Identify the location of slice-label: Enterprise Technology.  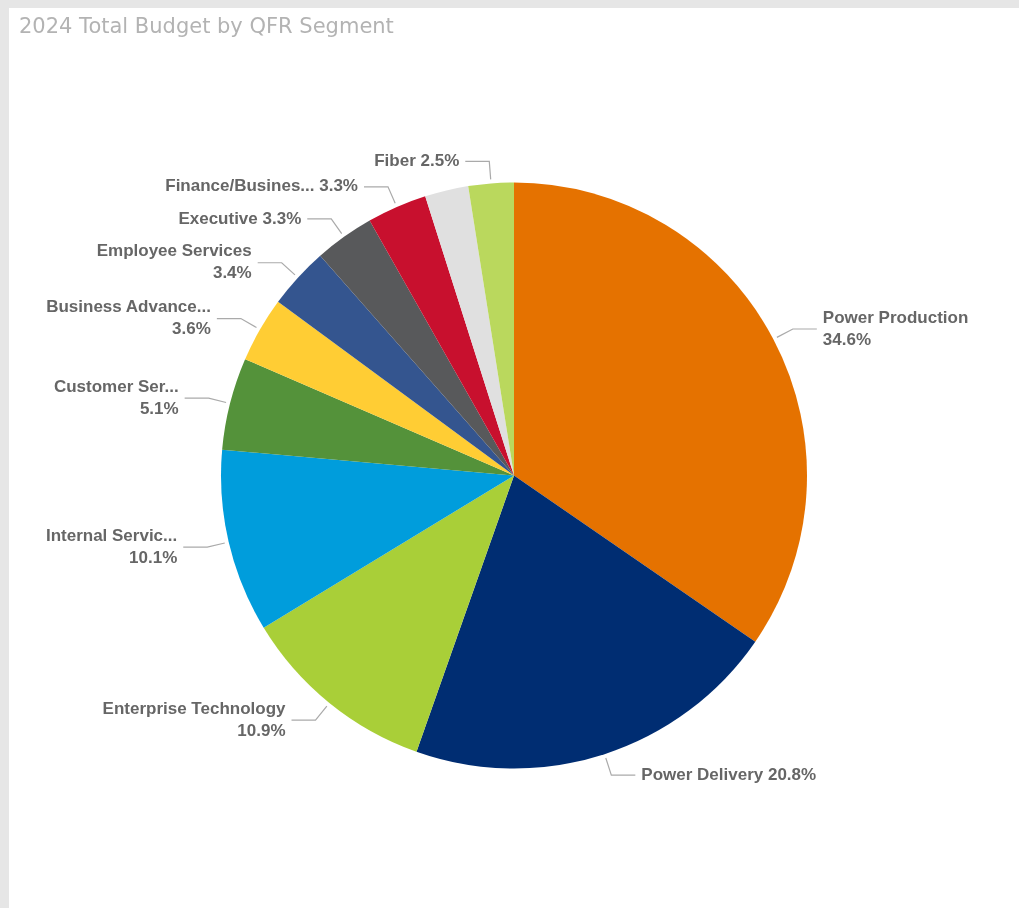
(194, 708).